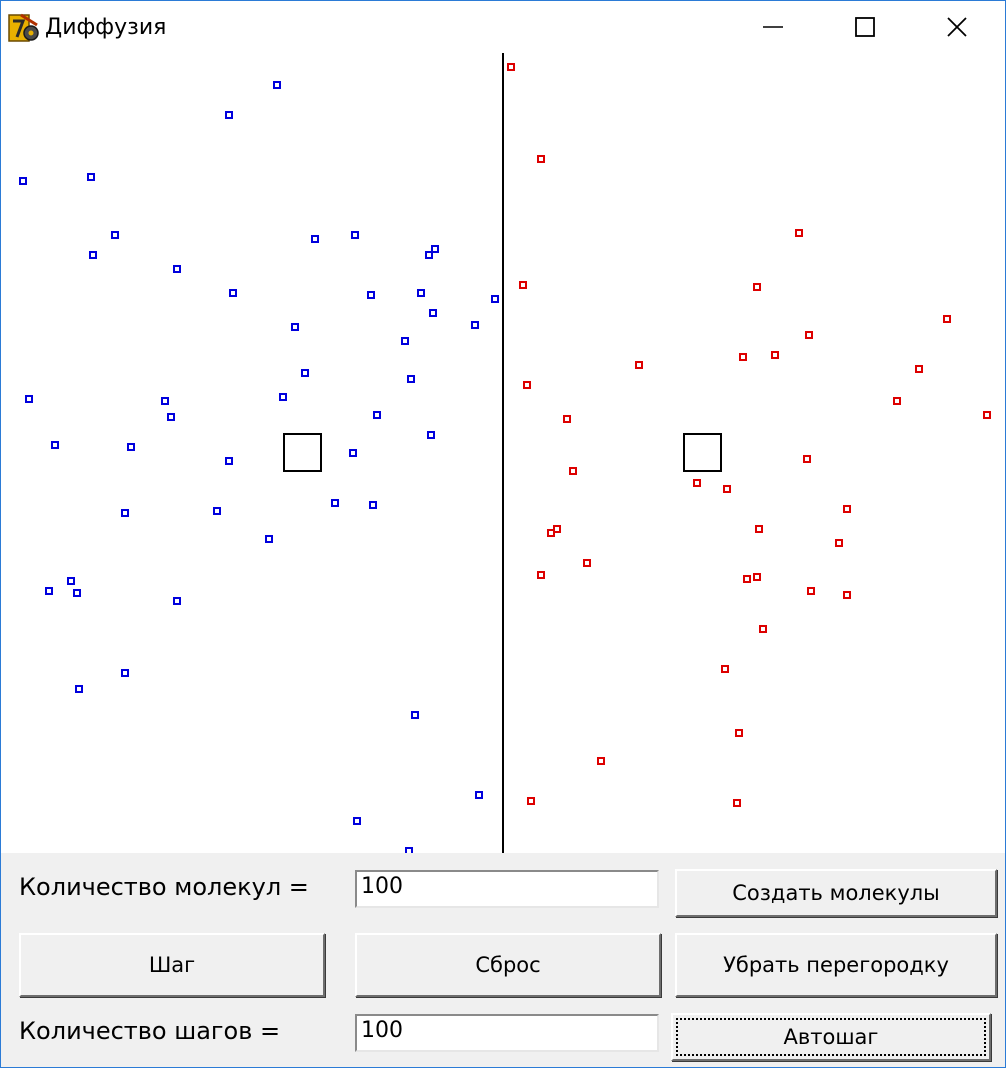 This screenshot has height=1068, width=1006. I want to click on minimize-button, so click(773, 27).